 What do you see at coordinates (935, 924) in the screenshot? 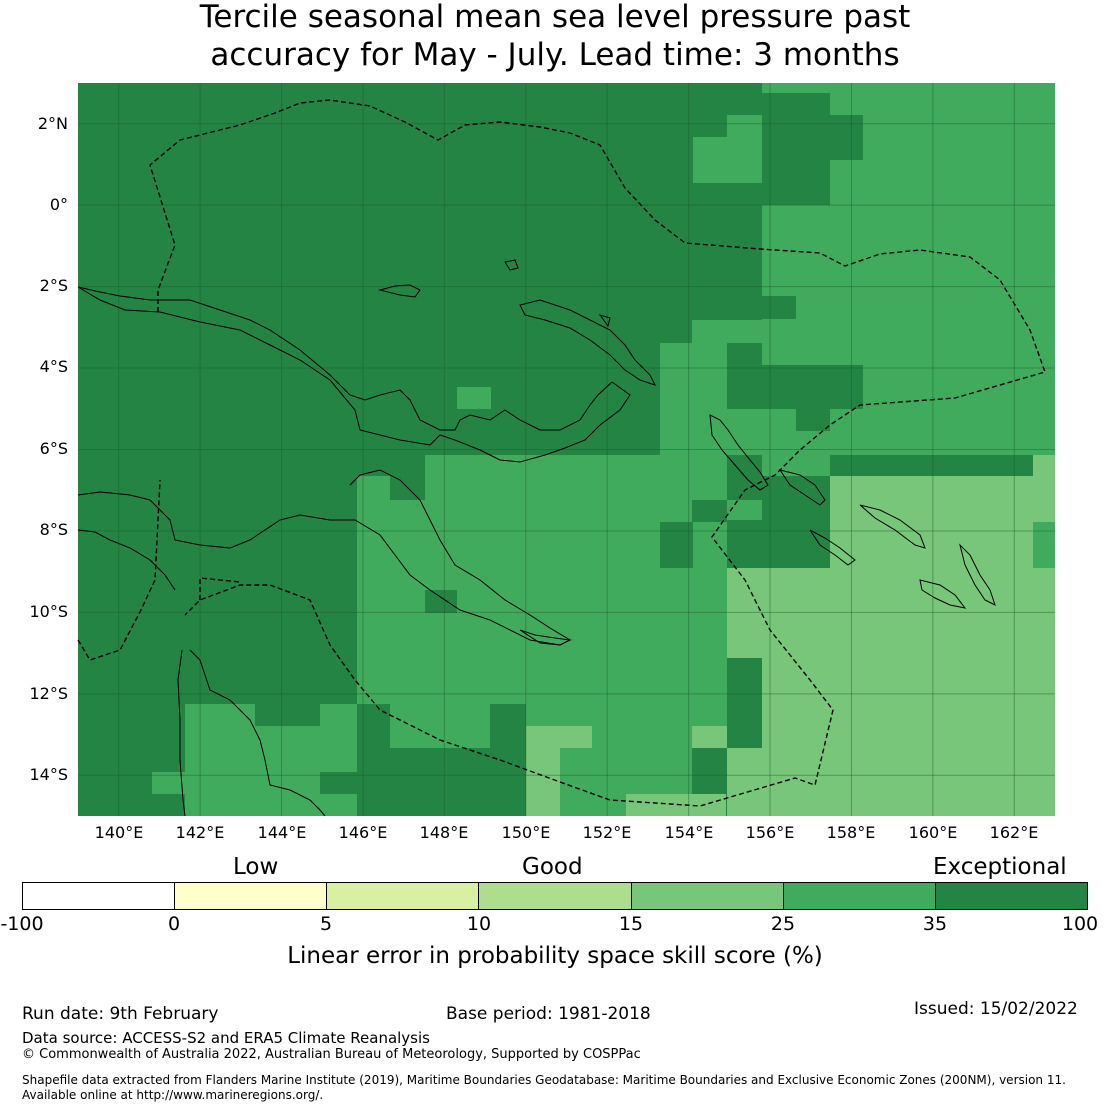
I see `tick-35: 35` at bounding box center [935, 924].